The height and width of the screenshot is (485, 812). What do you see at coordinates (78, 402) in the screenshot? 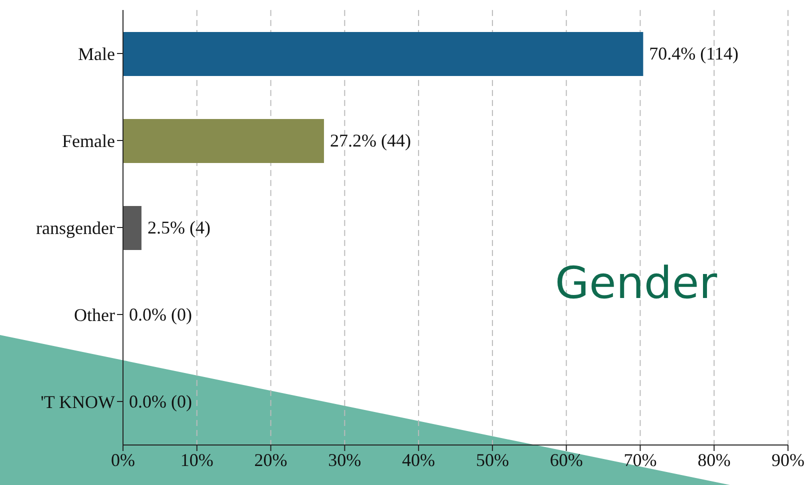
I see `y-tick-label: 'T KNOW` at bounding box center [78, 402].